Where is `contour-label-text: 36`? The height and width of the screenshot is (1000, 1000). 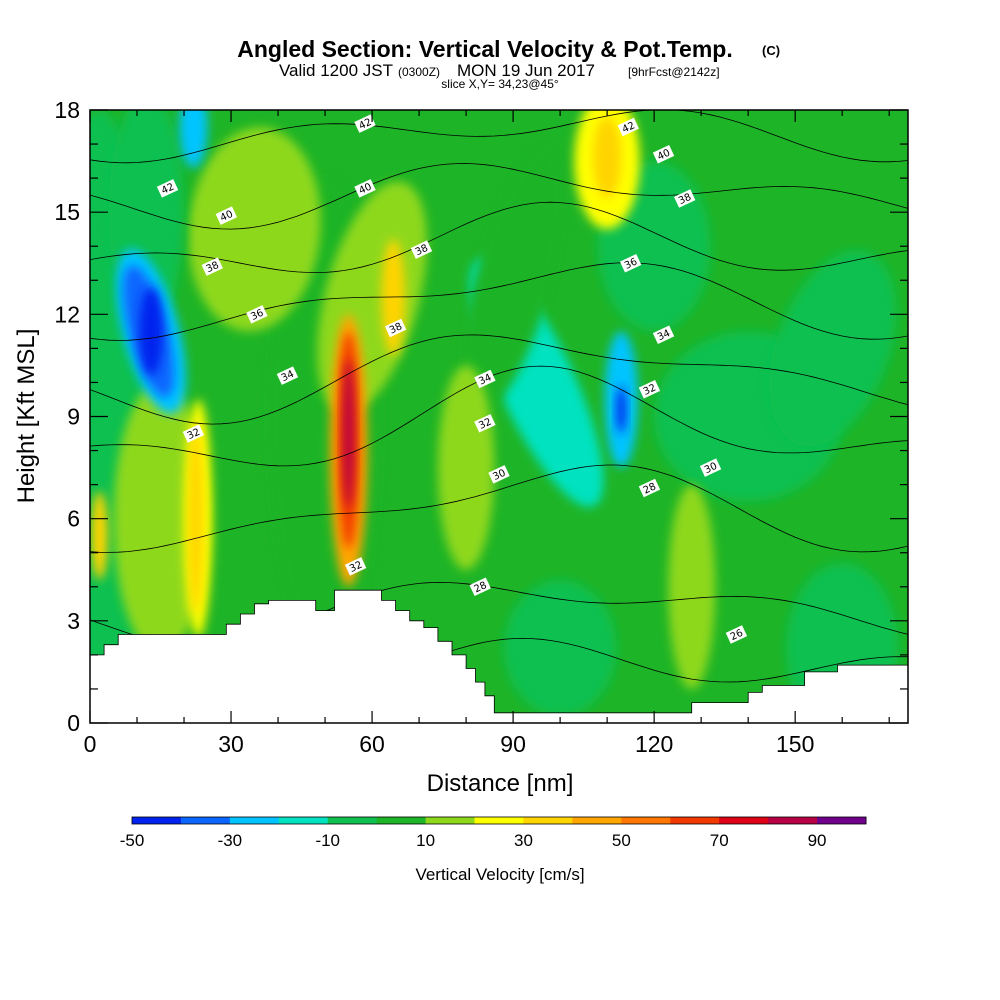
contour-label-text: 36 is located at coordinates (257, 315).